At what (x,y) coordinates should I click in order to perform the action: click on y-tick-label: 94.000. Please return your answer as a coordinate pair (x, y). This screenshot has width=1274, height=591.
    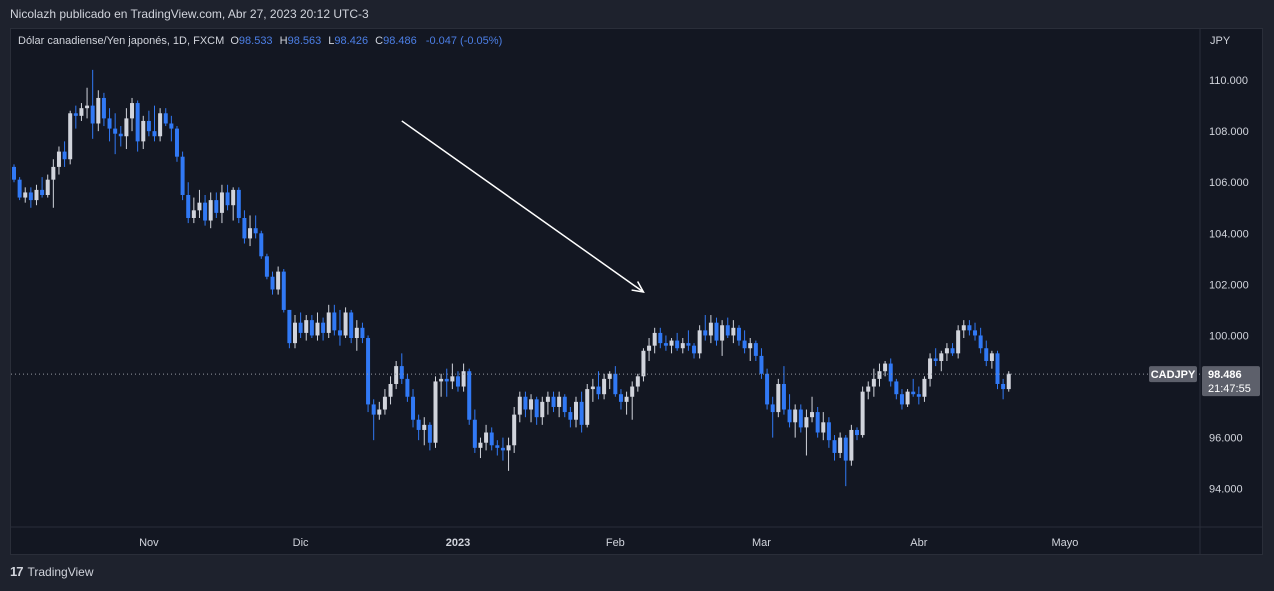
    Looking at the image, I should click on (1226, 490).